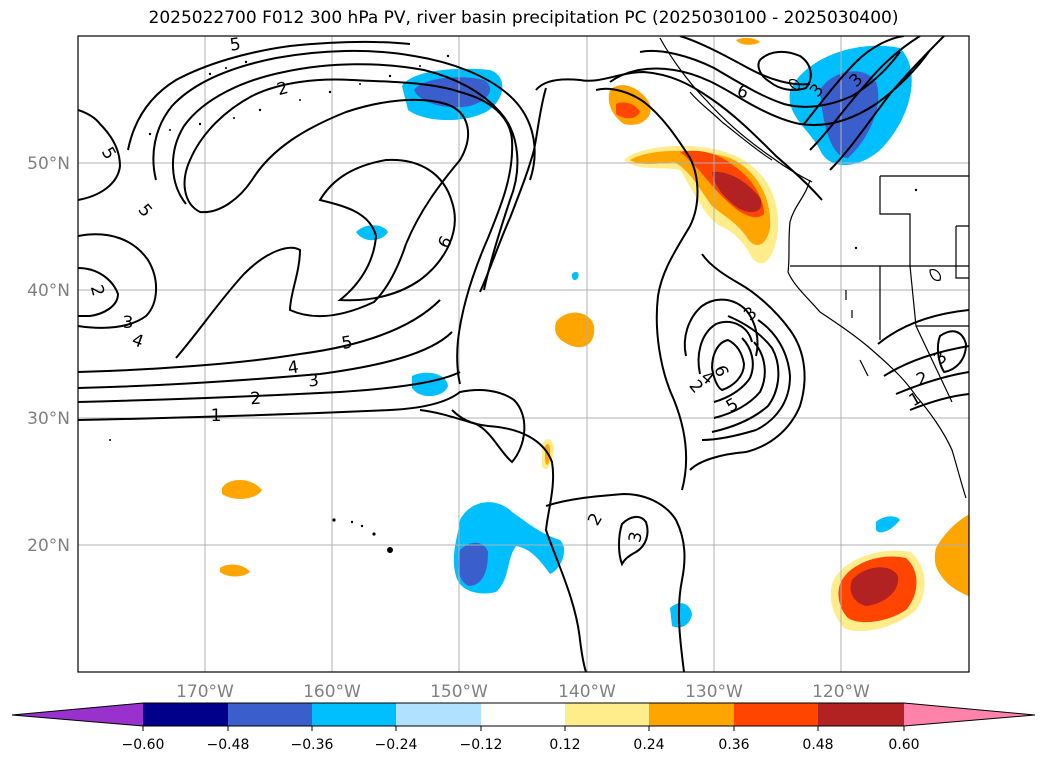 This screenshot has height=765, width=1047. Describe the element at coordinates (312, 745) in the screenshot. I see `colorbar-label: −0.36` at that location.